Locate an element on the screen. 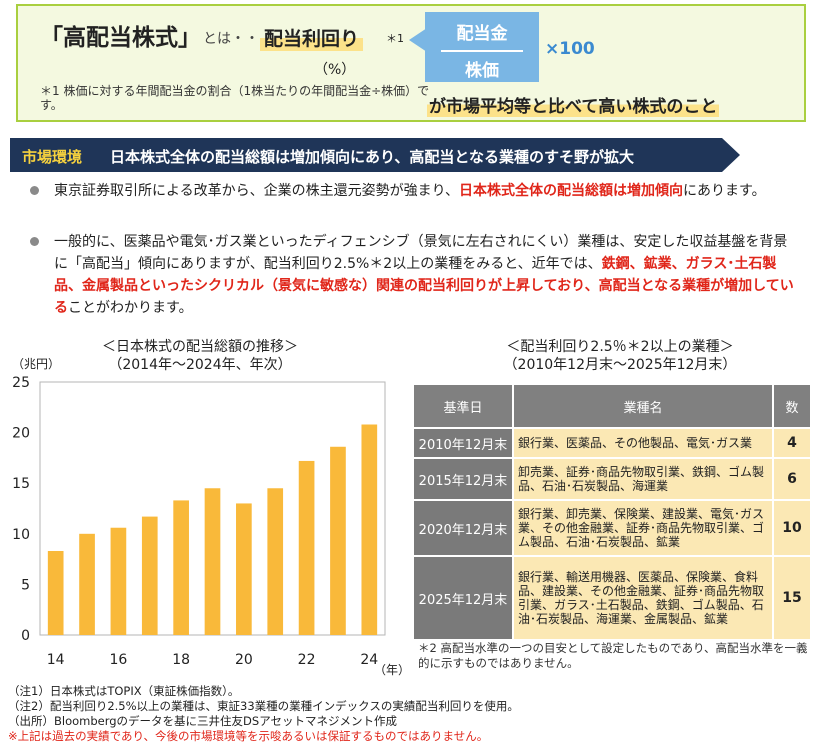 The height and width of the screenshot is (750, 819). definition-conclusion: が市場平均等と比べて高い株式のこと is located at coordinates (573, 104).